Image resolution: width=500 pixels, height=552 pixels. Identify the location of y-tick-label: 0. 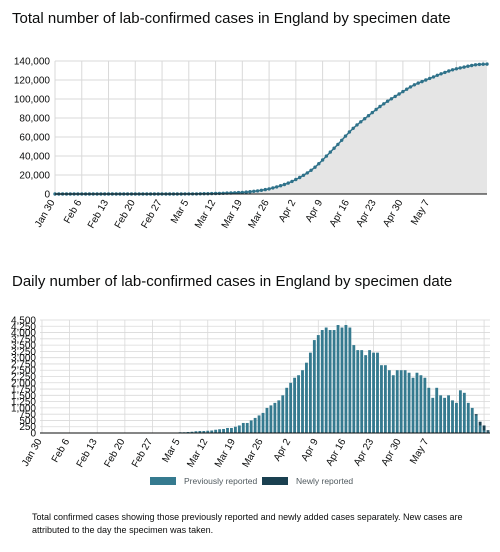
(47, 195).